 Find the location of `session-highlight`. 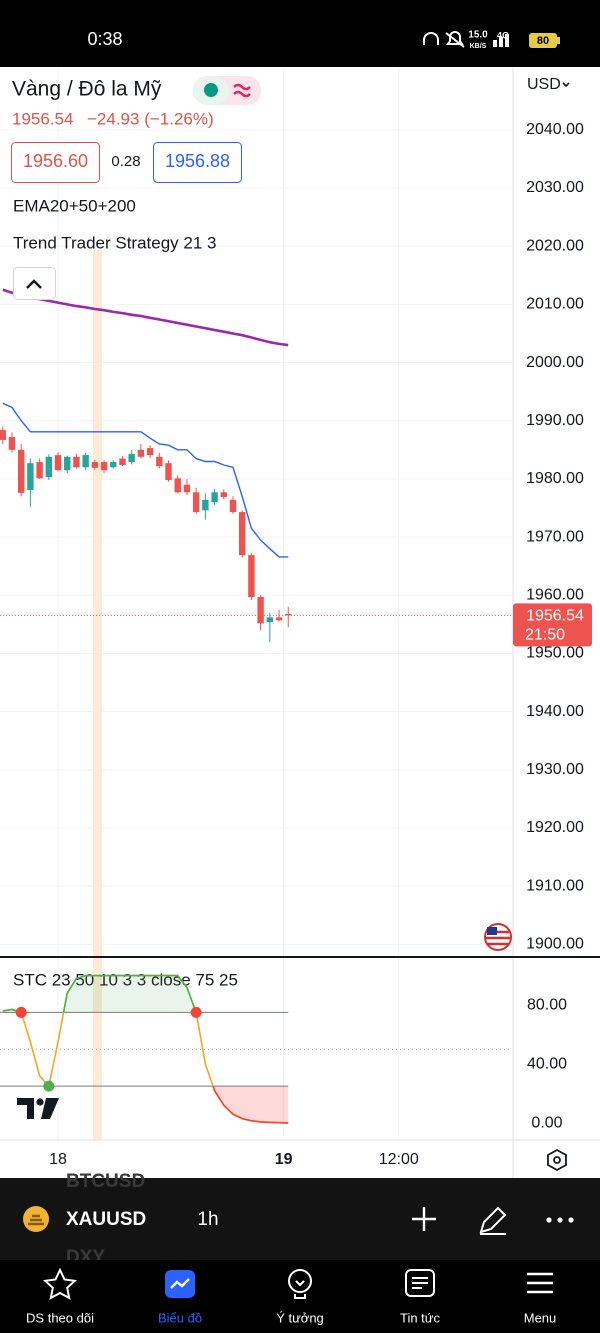

session-highlight is located at coordinates (97, 695).